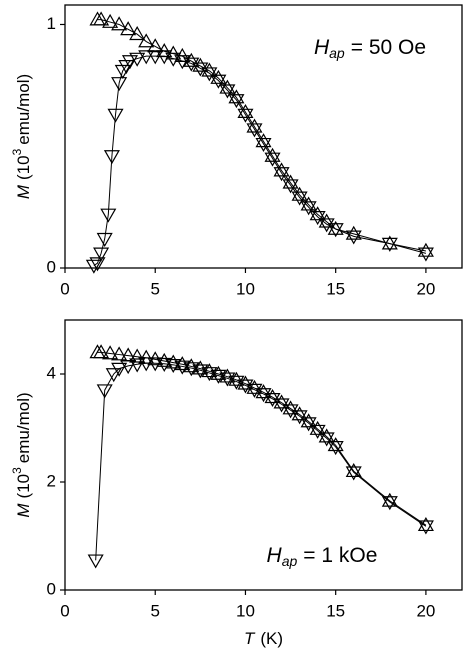 The image size is (474, 662). I want to click on x-axis-label: T (K), so click(263, 638).